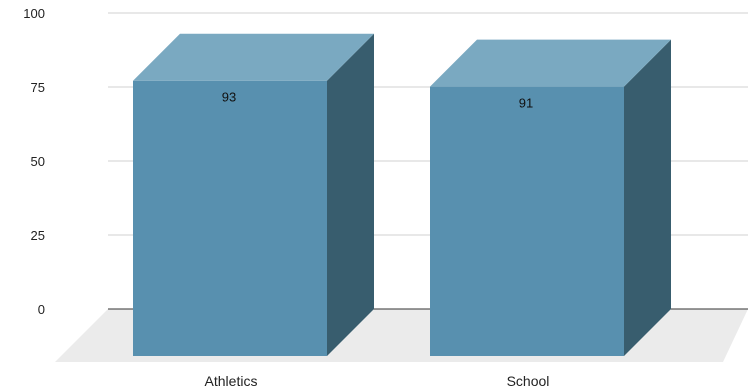  I want to click on y-axis: 0 25 50 75 100, so click(34, 161).